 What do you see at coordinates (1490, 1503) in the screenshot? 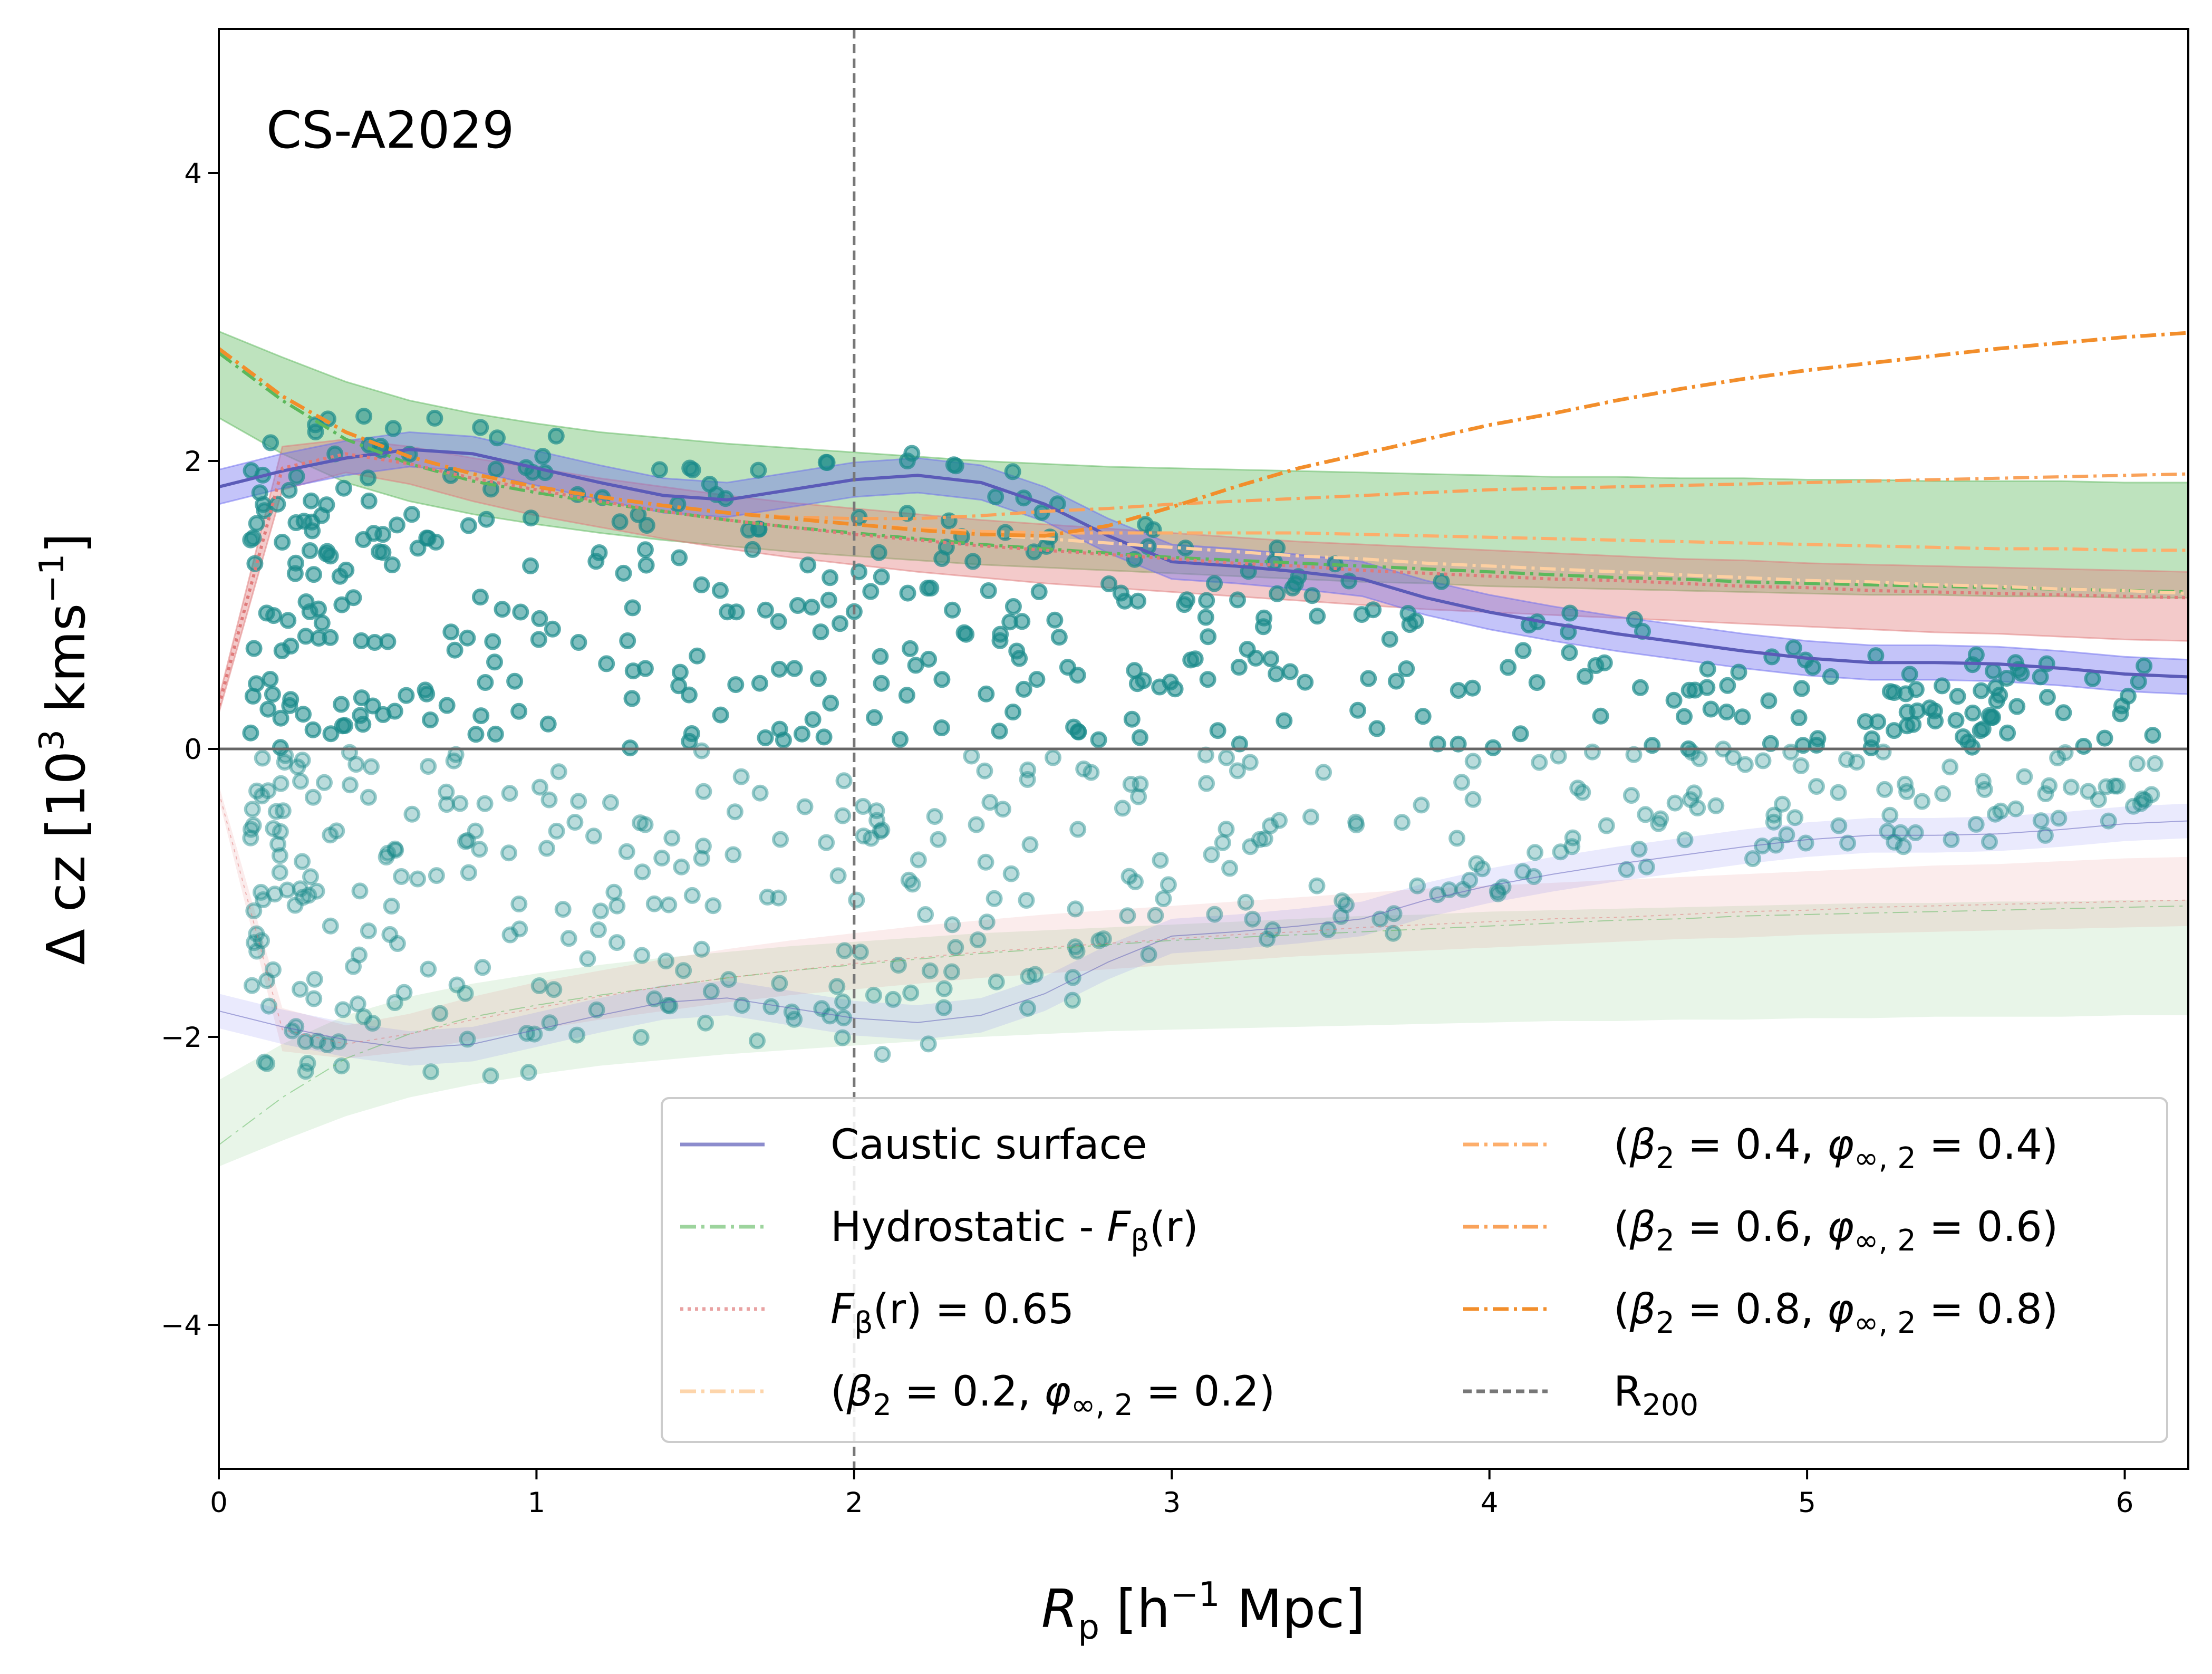
I see `x-tick-label: 4` at bounding box center [1490, 1503].